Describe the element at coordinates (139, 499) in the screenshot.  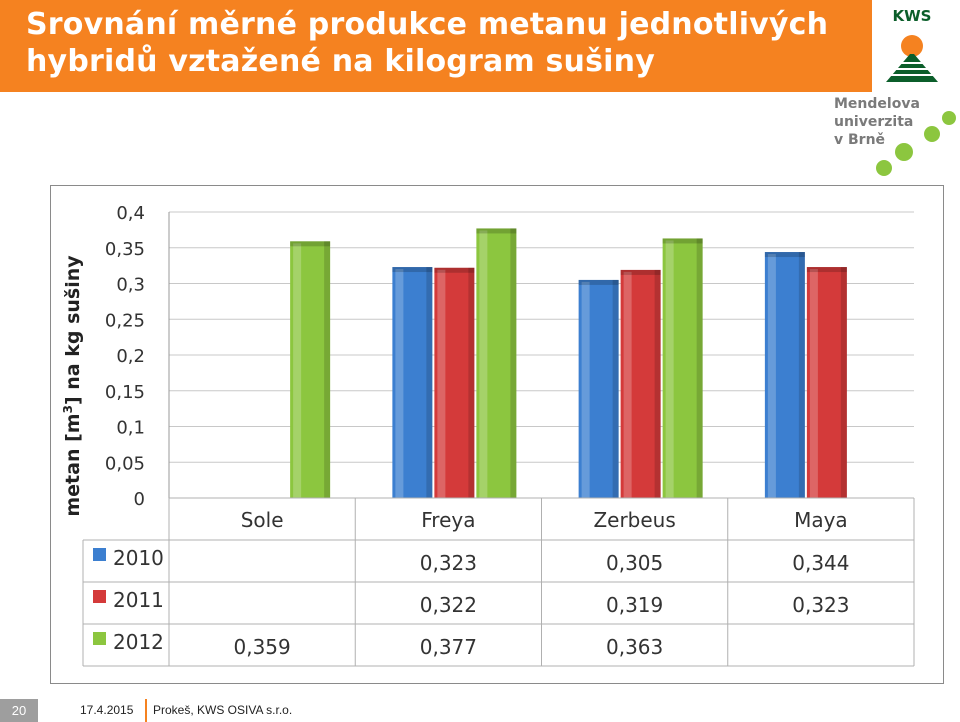
I see `y-tick-label: 0` at that location.